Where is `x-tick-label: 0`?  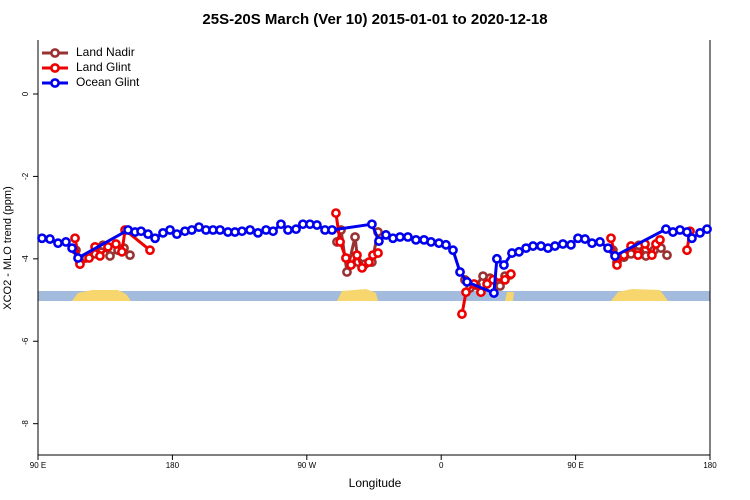 x-tick-label: 0 is located at coordinates (441, 465).